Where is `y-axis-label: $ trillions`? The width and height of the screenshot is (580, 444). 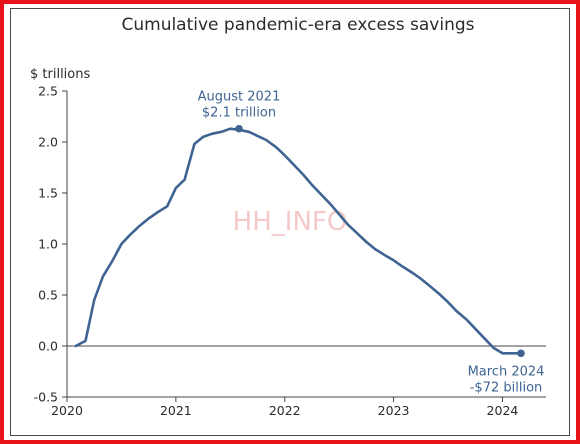
y-axis-label: $ trillions is located at coordinates (60, 74).